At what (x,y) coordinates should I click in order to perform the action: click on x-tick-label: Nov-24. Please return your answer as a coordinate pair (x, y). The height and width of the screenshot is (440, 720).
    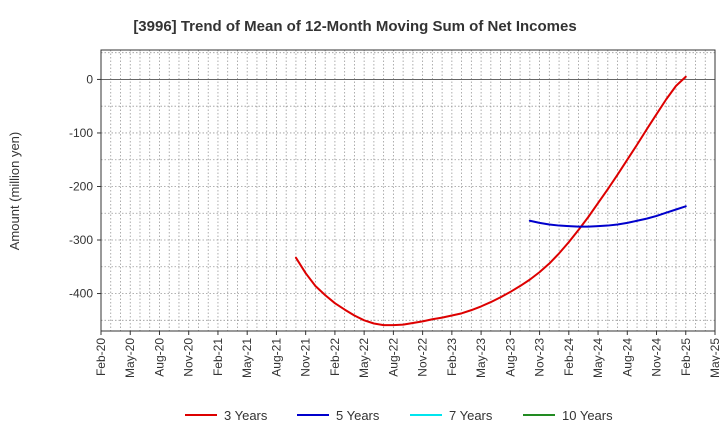
    Looking at the image, I should click on (657, 357).